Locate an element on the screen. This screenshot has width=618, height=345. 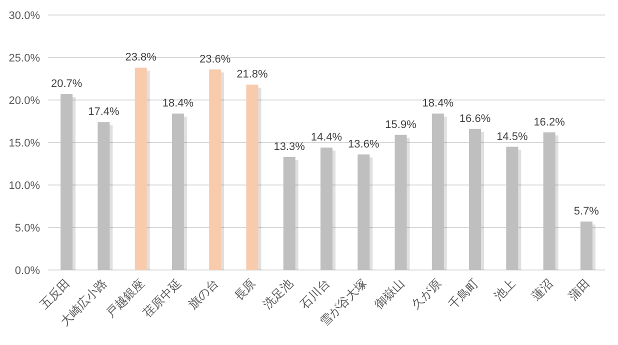
x-tick-label: 池上 is located at coordinates (504, 290).